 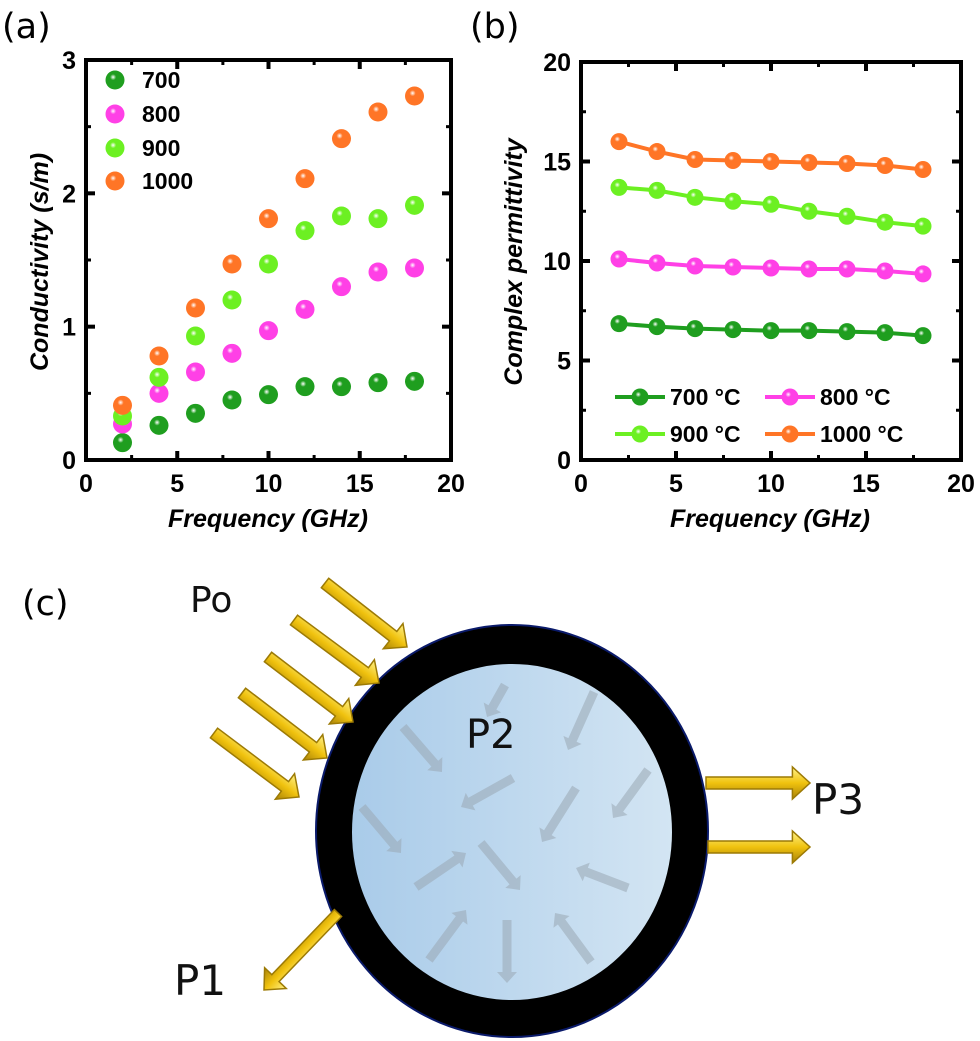 I want to click on label-p2: P2, so click(x=491, y=735).